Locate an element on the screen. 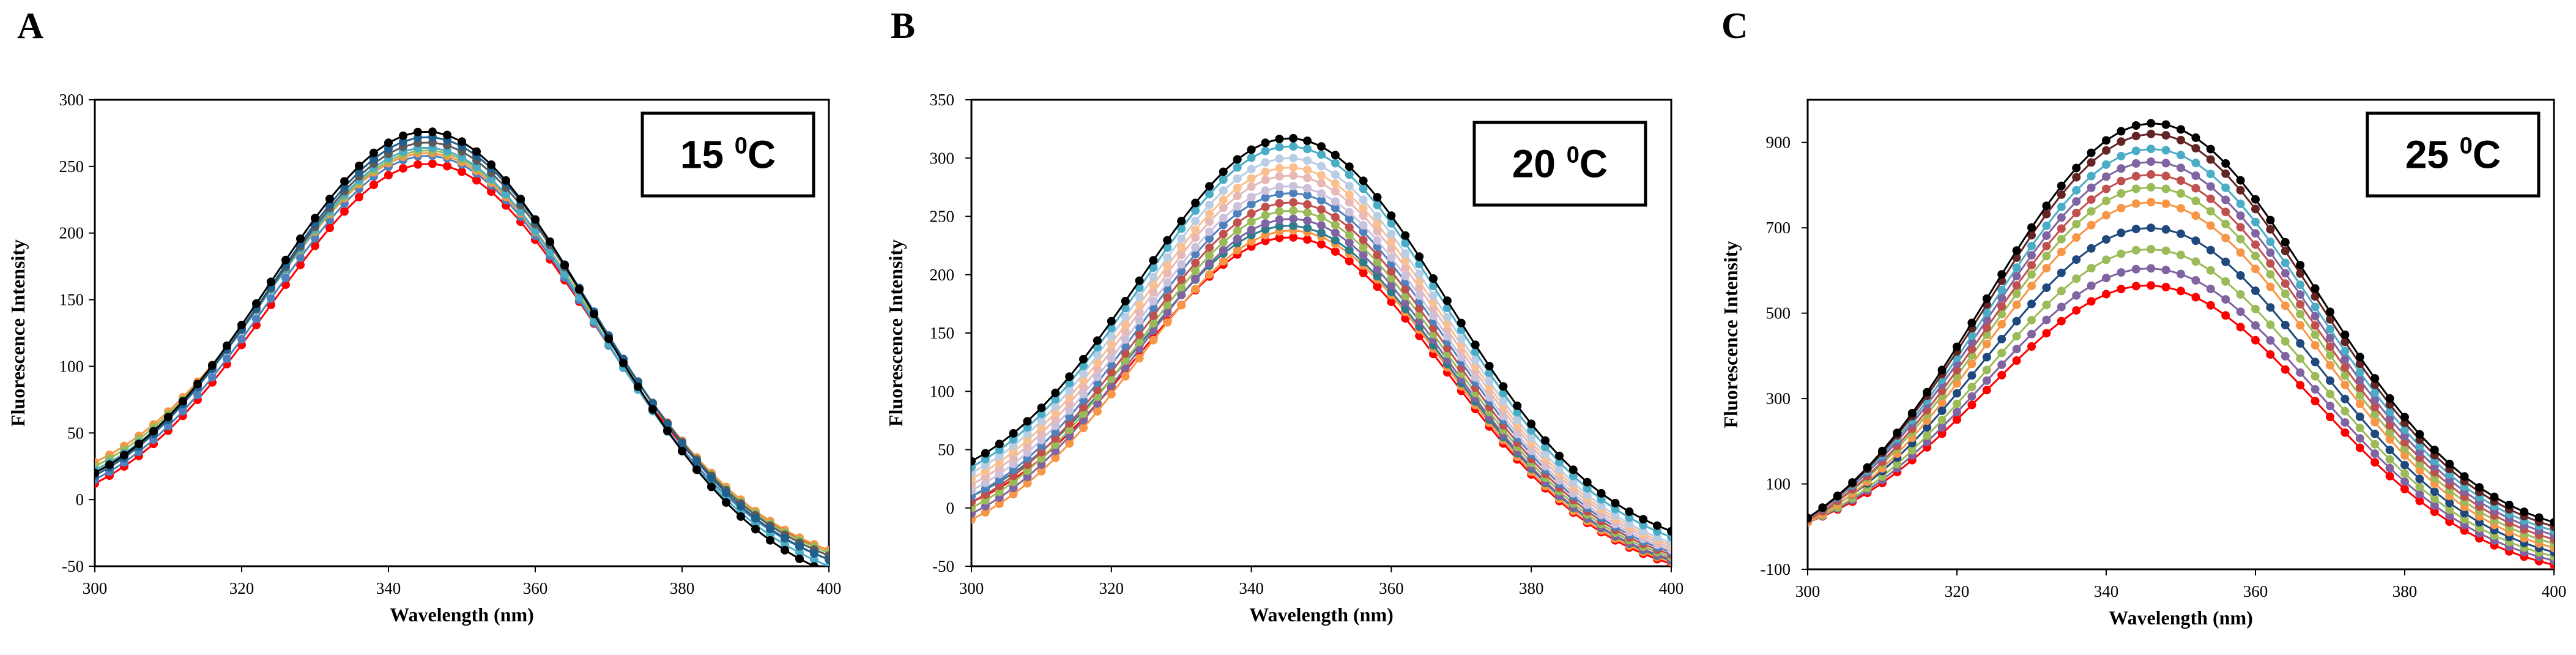 This screenshot has width=2576, height=655. x-tick-label: 340 is located at coordinates (388, 588).